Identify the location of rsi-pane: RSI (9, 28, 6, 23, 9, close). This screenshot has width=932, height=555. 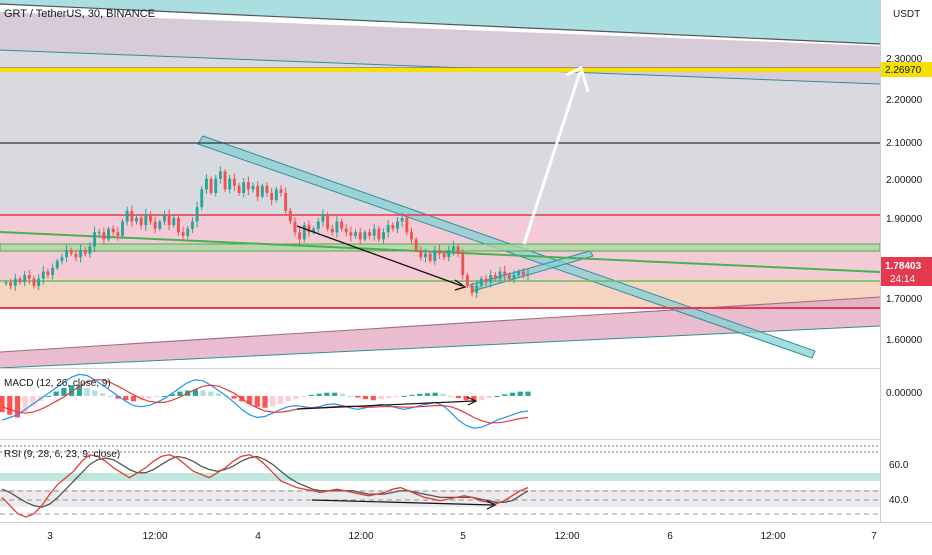
(440, 481).